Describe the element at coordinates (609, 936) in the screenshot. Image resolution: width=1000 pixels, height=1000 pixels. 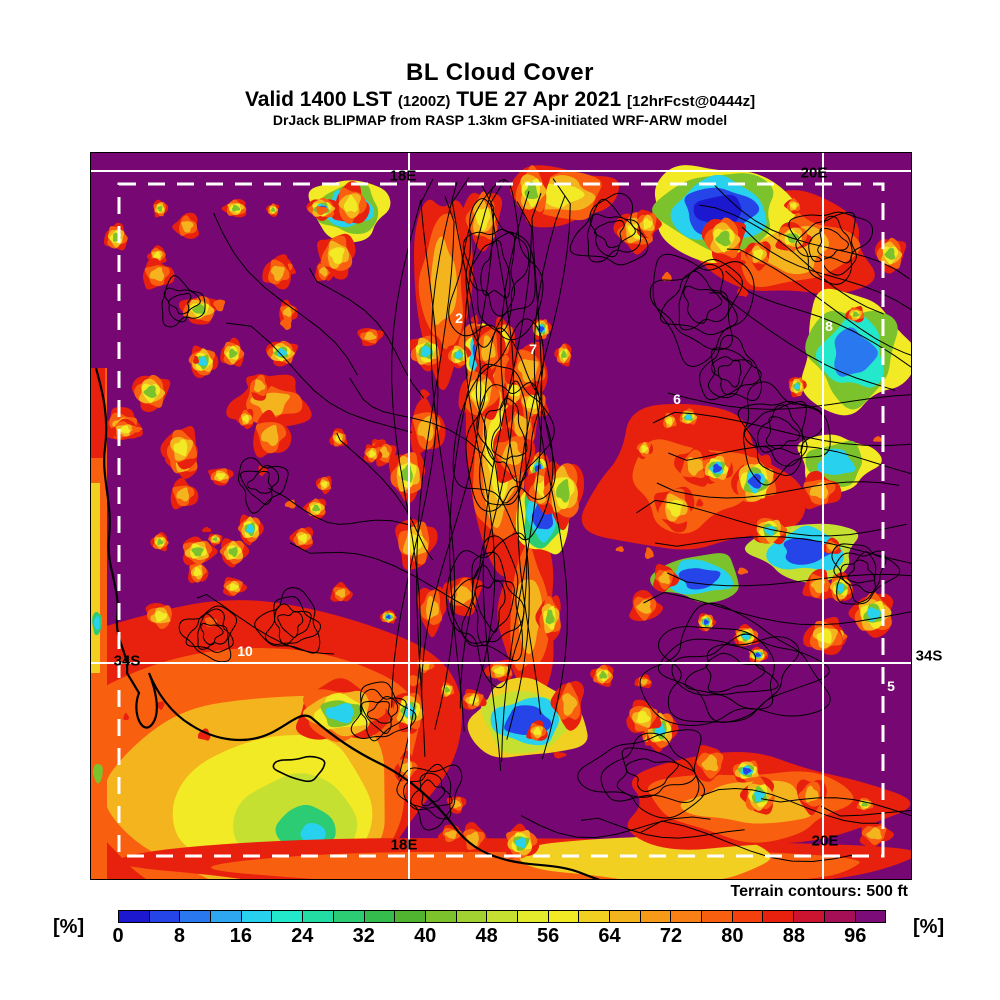
I see `colorbar-tick: 64` at that location.